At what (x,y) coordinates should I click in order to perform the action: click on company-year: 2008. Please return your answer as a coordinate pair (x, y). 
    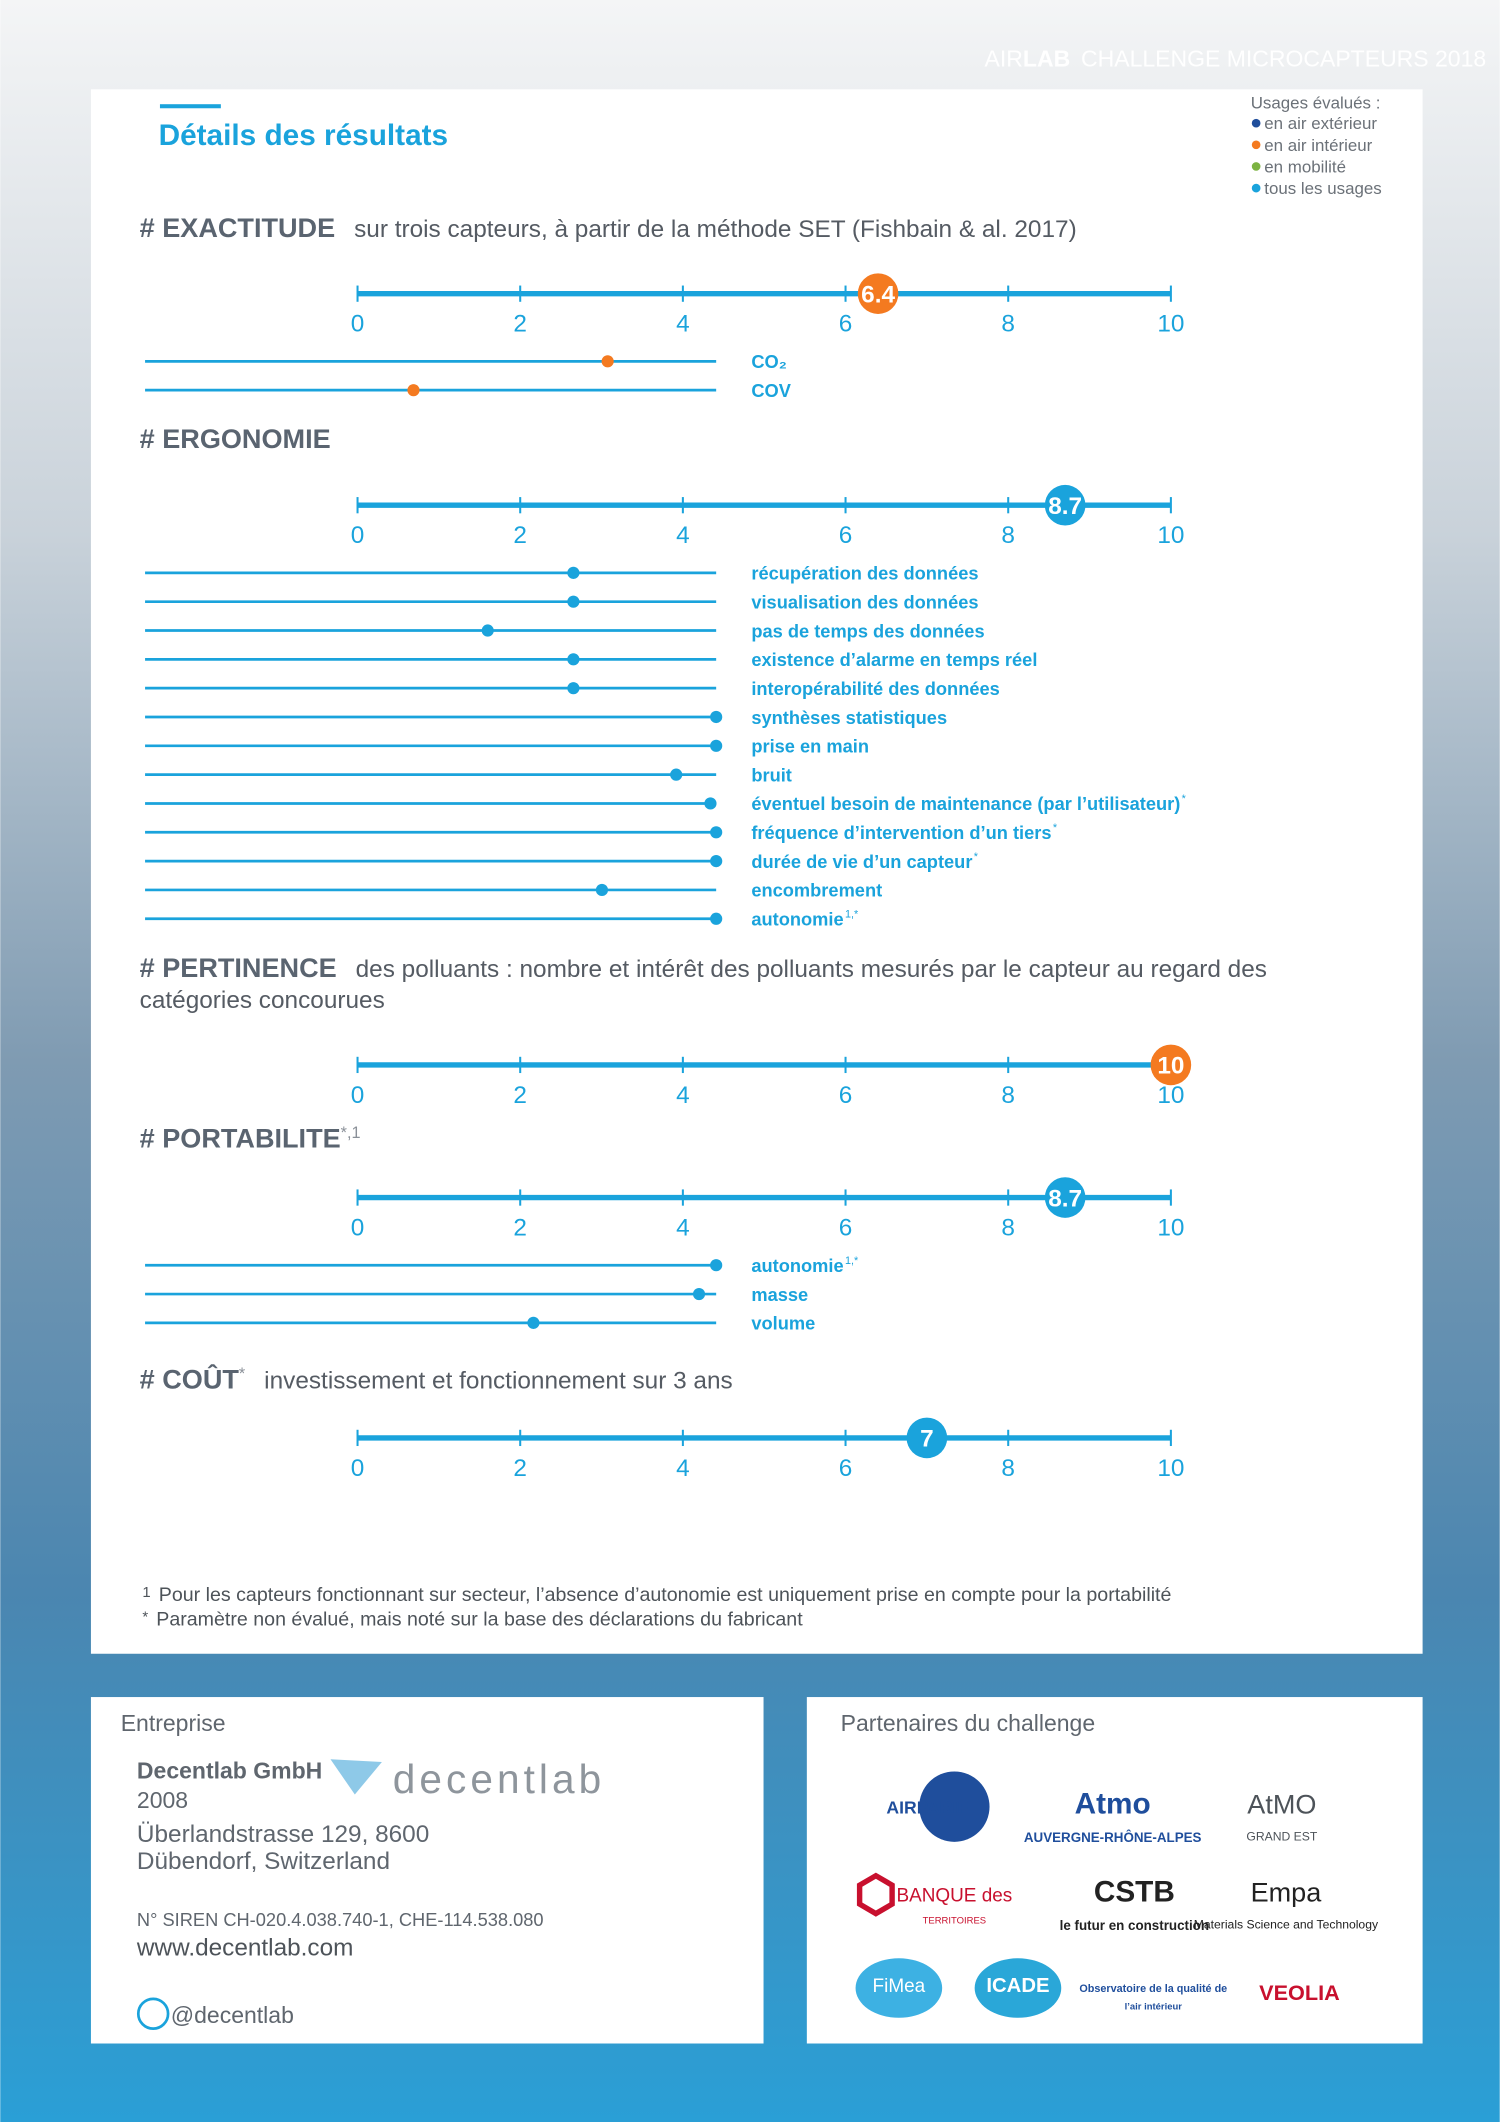
    Looking at the image, I should click on (162, 1800).